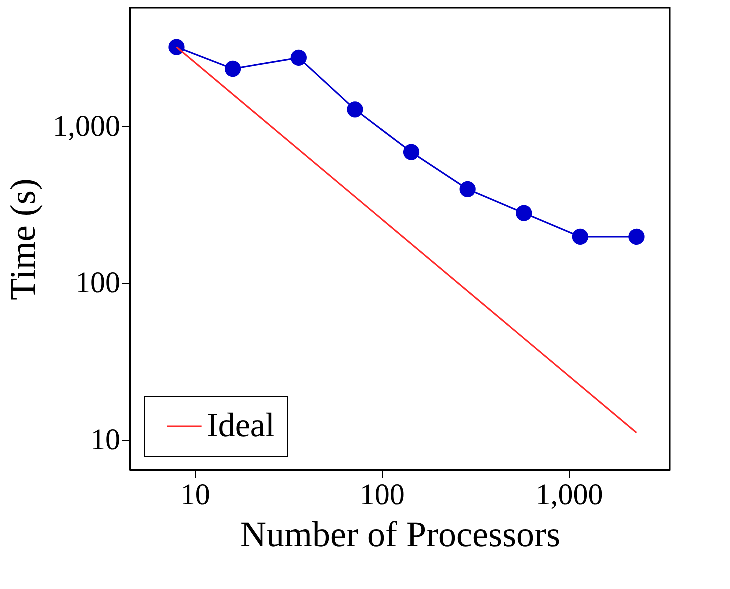 Image resolution: width=730 pixels, height=589 pixels. I want to click on y-tick-label: 100, so click(98, 283).